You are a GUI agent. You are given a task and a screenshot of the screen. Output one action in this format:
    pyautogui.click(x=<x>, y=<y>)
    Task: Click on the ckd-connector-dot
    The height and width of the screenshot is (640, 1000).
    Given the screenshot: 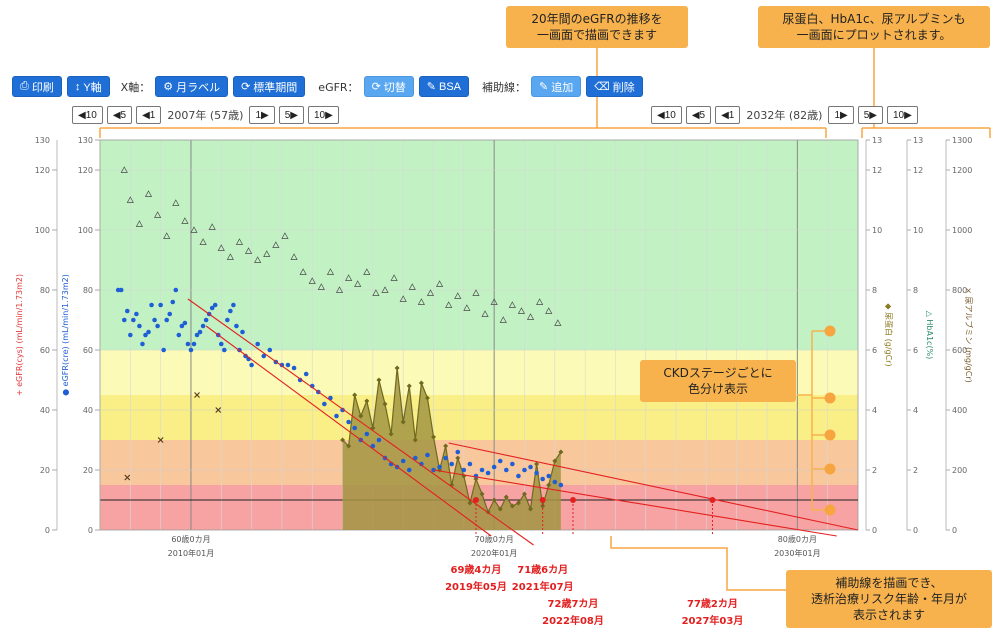 What is the action you would take?
    pyautogui.click(x=830, y=398)
    